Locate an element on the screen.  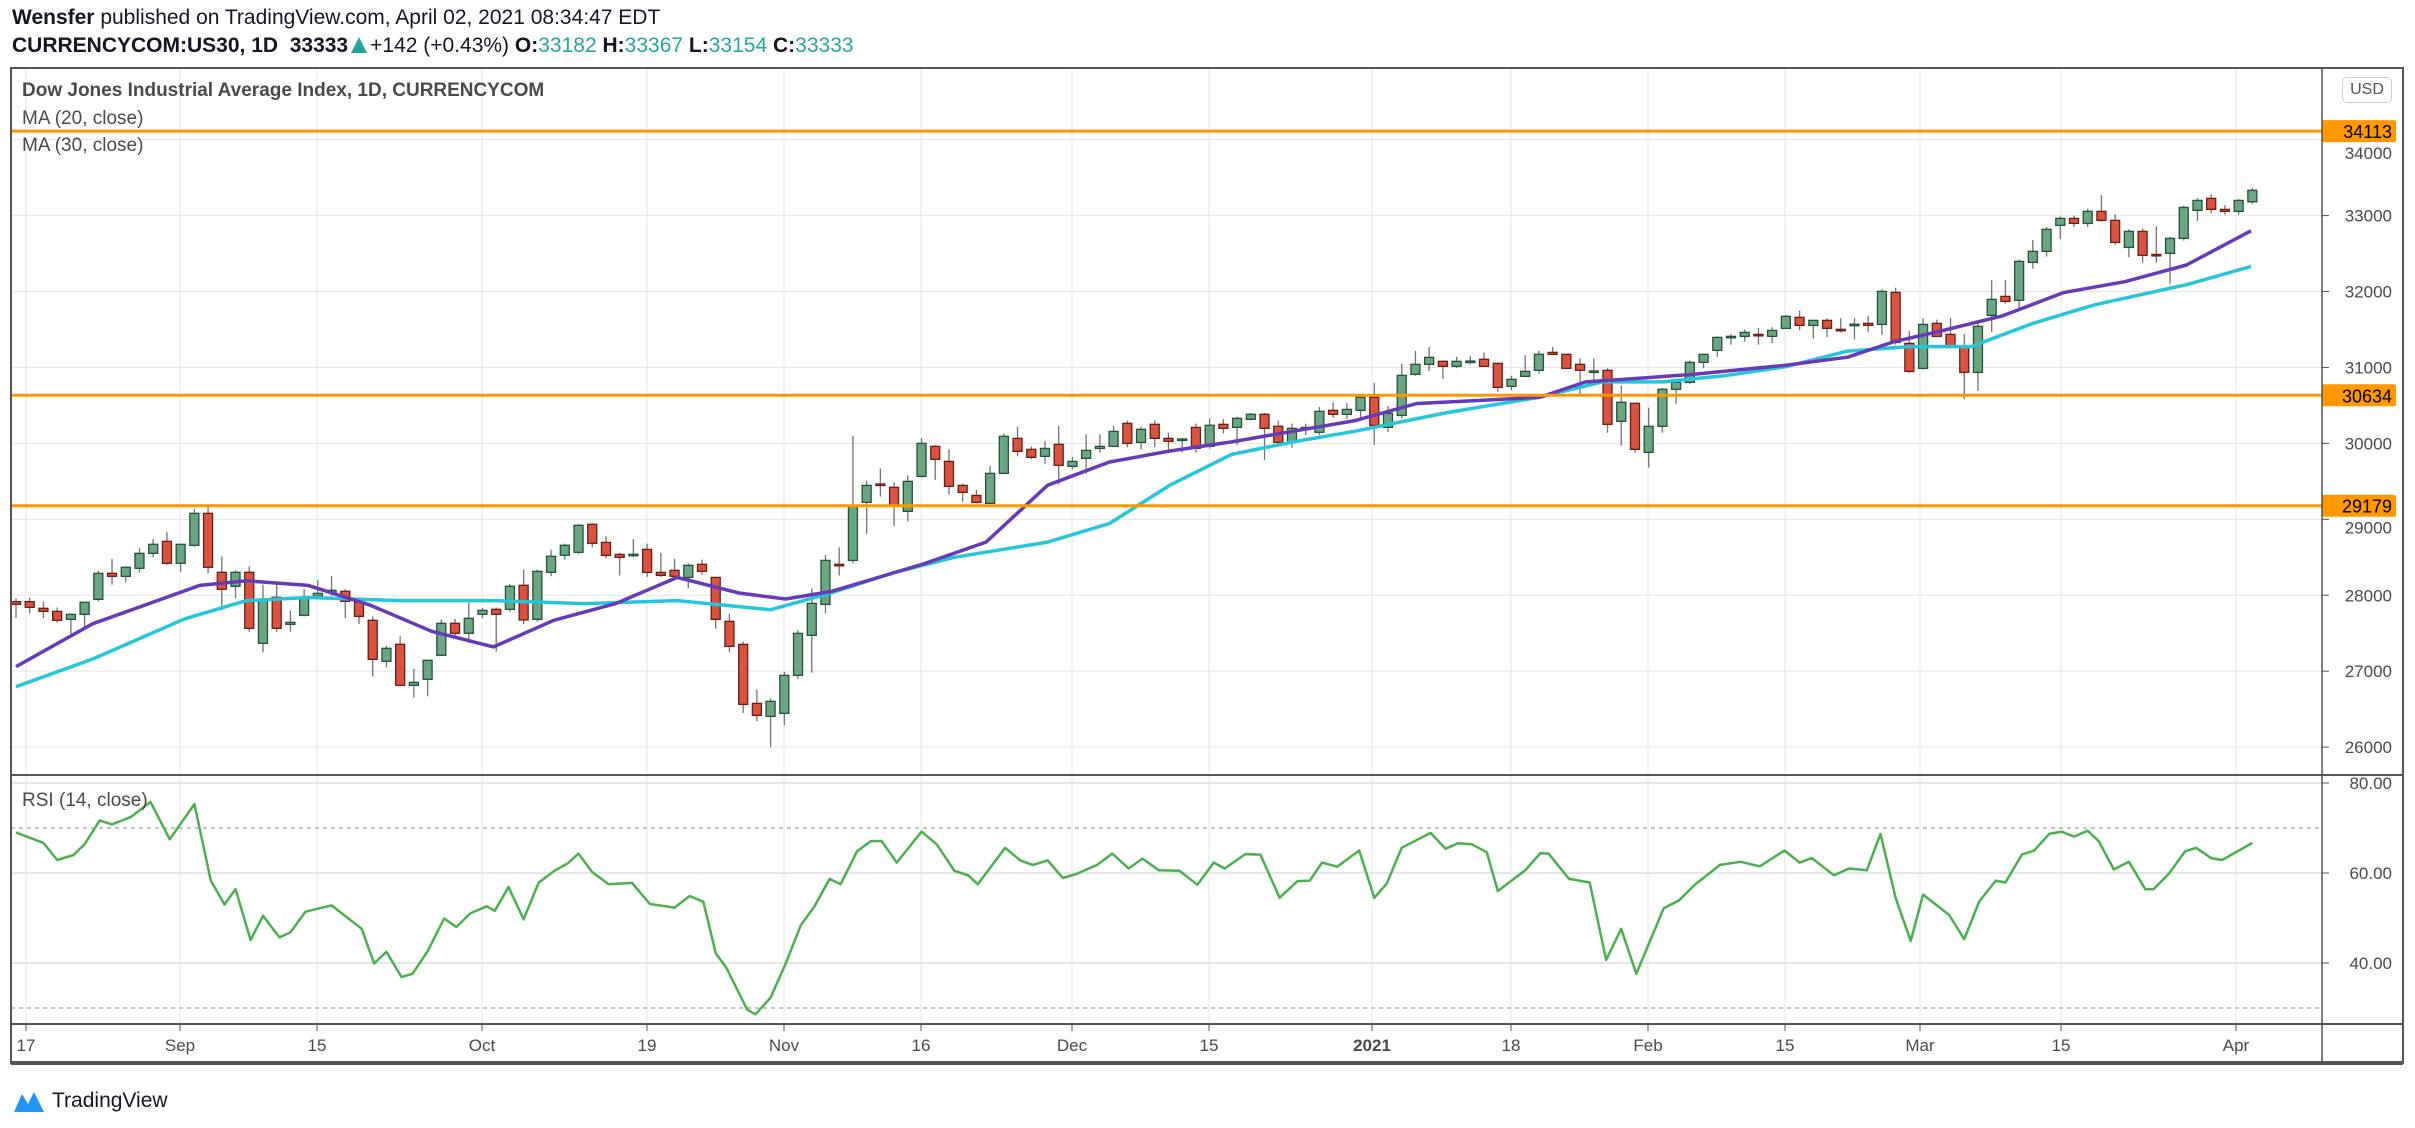
publisher-name: Wensfer is located at coordinates (53, 17).